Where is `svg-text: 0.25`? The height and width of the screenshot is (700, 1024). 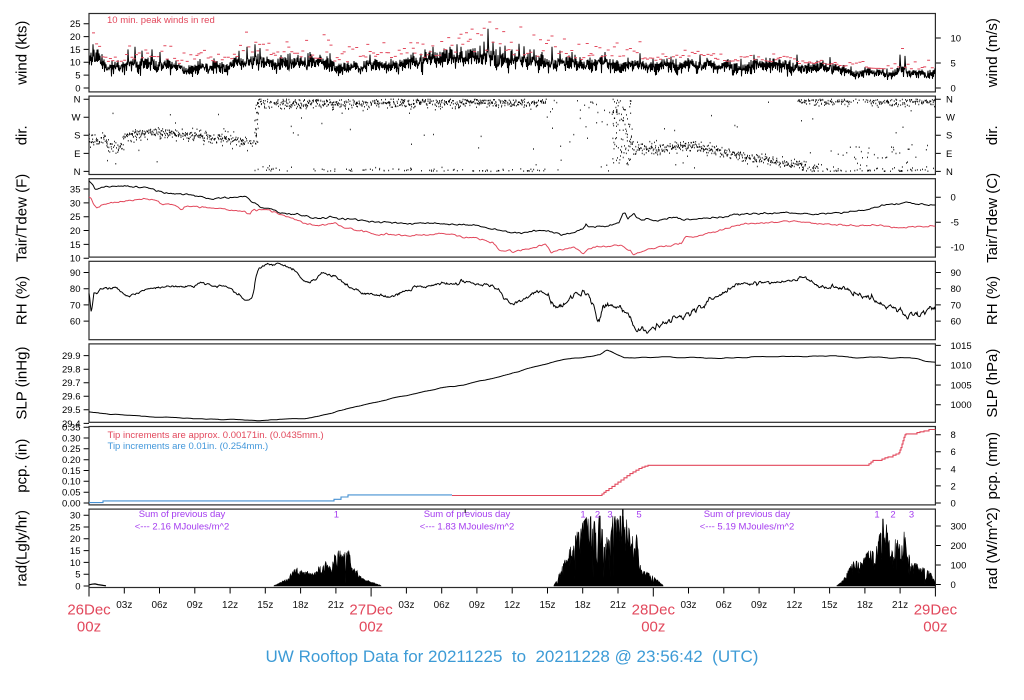
svg-text: 0.25 is located at coordinates (71, 449).